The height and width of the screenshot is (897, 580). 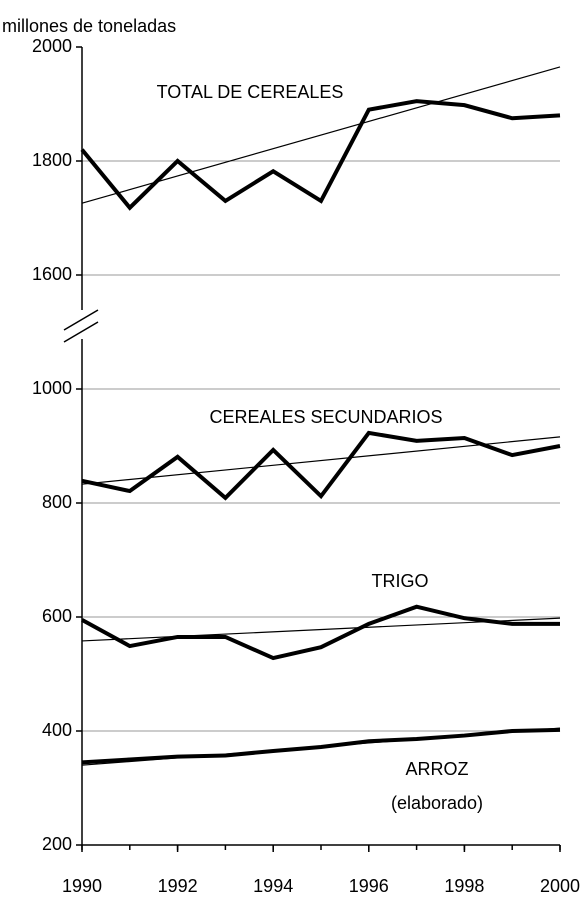 What do you see at coordinates (57, 616) in the screenshot?
I see `y-tick-label: 600` at bounding box center [57, 616].